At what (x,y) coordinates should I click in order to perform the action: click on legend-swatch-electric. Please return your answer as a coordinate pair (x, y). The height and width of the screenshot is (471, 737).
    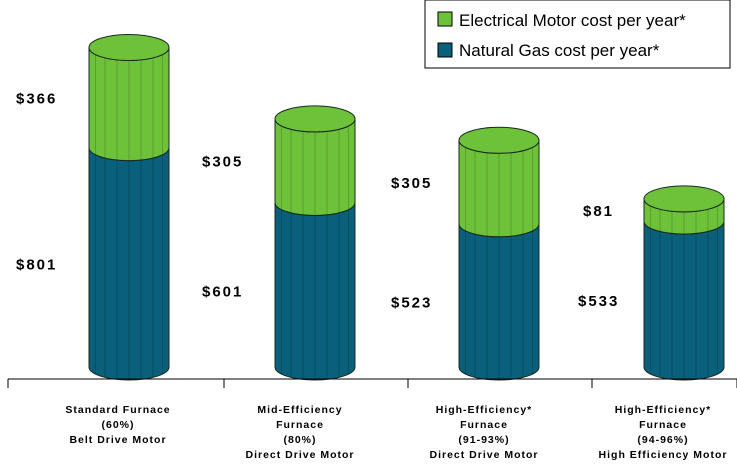
    Looking at the image, I should click on (445, 19).